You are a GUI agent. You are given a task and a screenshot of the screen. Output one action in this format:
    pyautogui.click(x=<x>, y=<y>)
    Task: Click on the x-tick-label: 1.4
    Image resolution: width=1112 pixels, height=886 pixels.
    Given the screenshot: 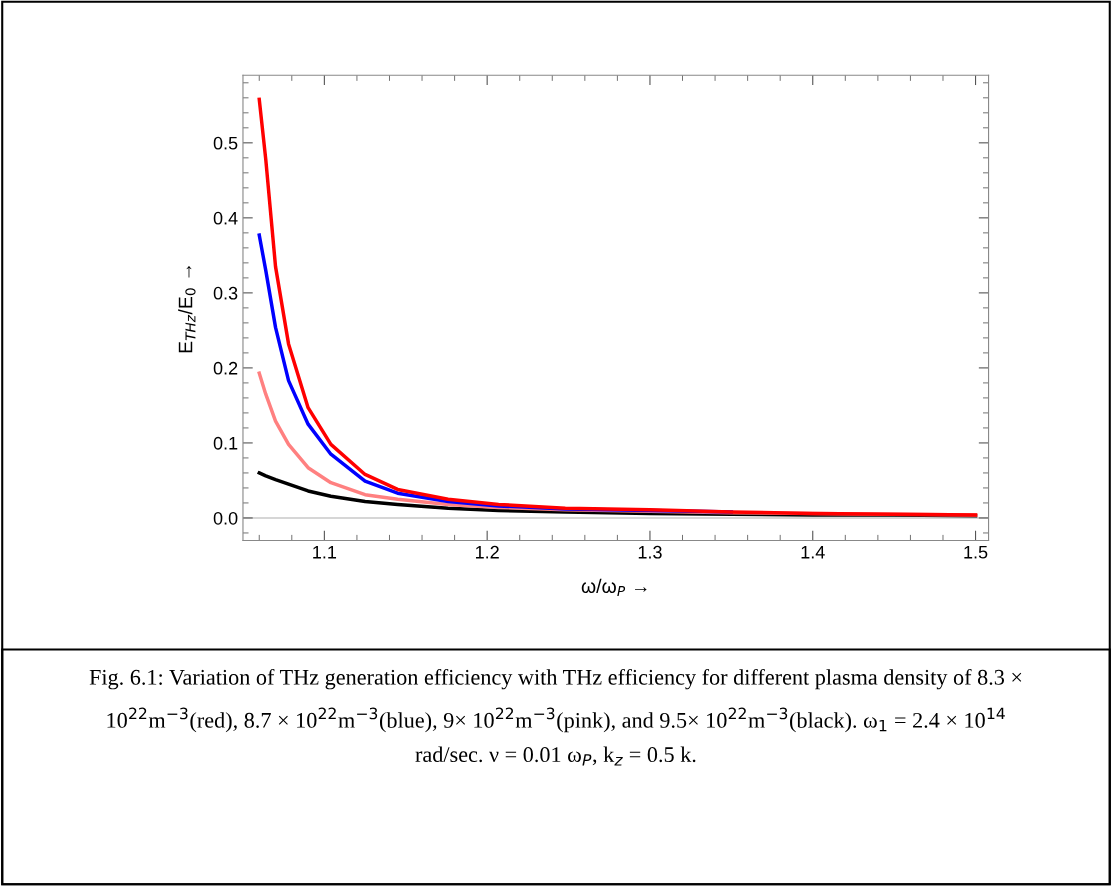 What is the action you would take?
    pyautogui.click(x=813, y=552)
    